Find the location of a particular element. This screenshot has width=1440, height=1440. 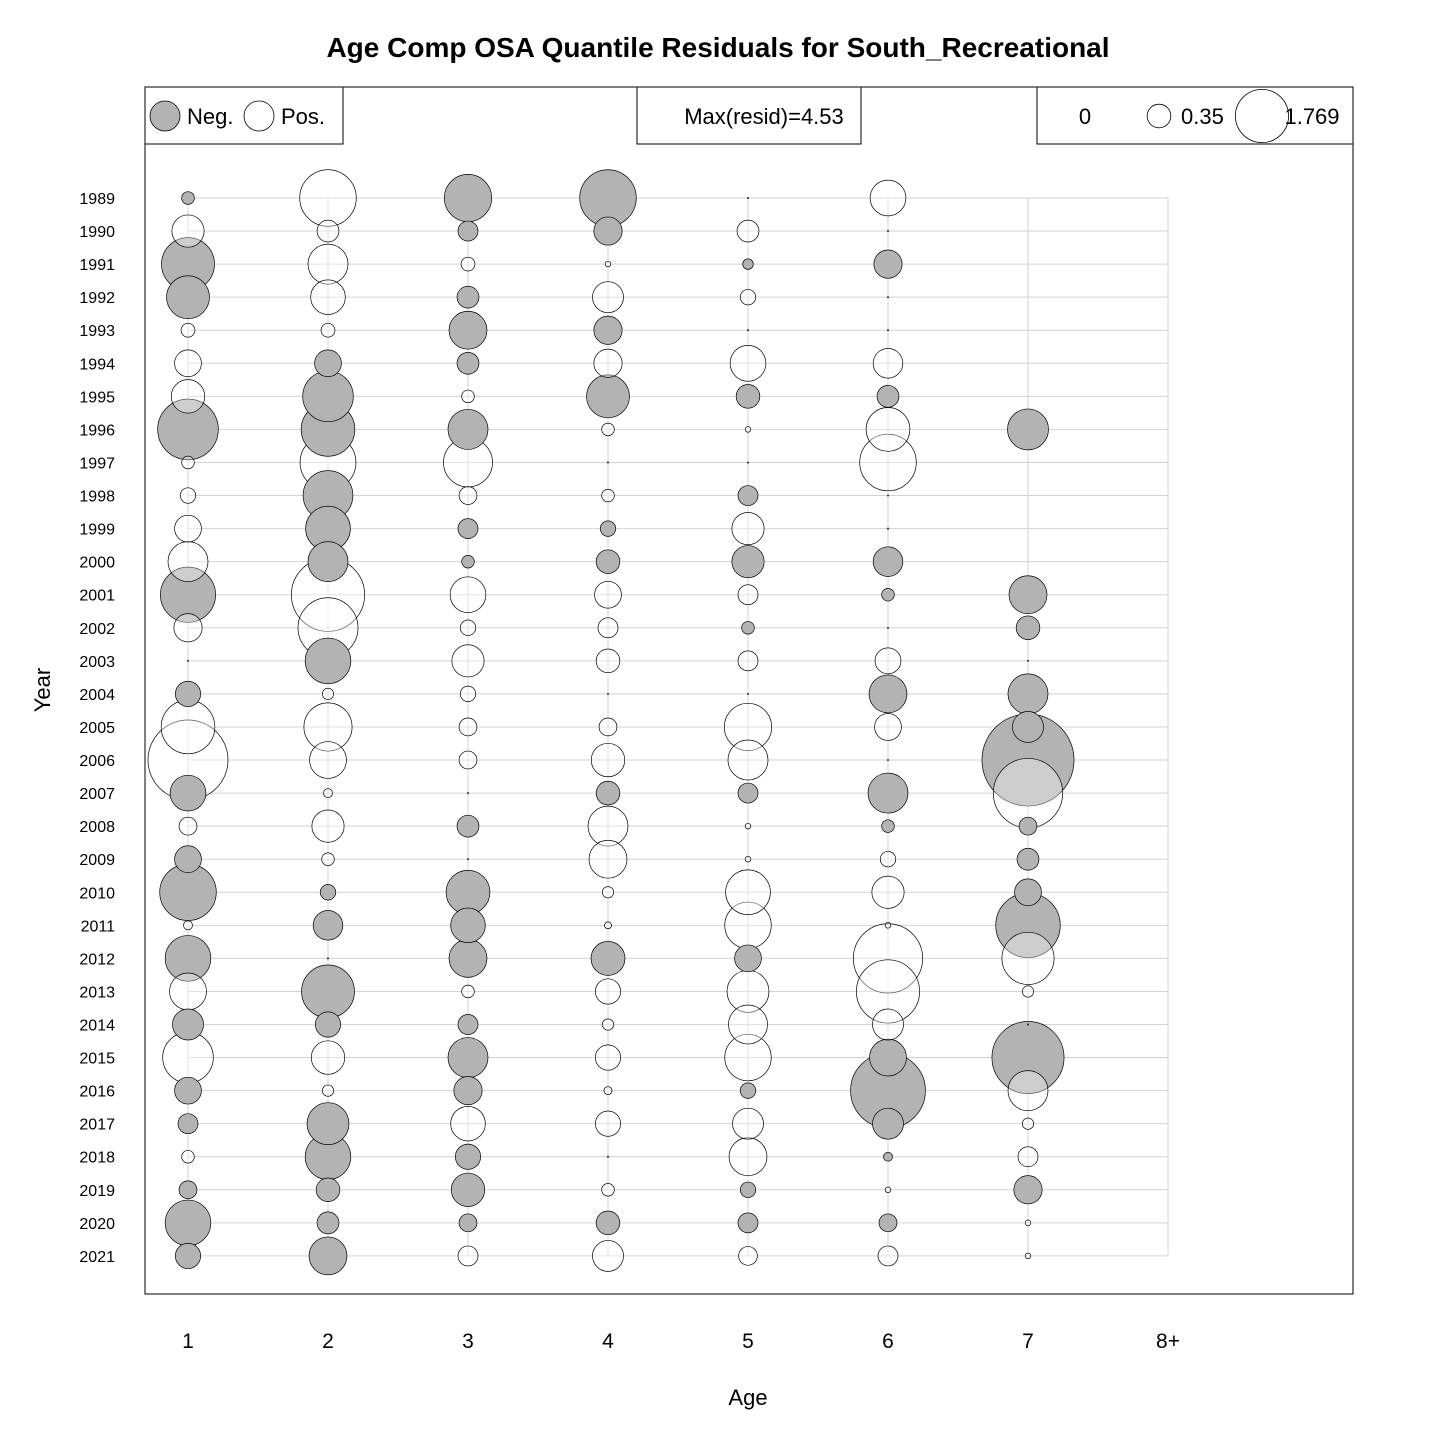

bubble-age-4-year-2000 is located at coordinates (608, 561).